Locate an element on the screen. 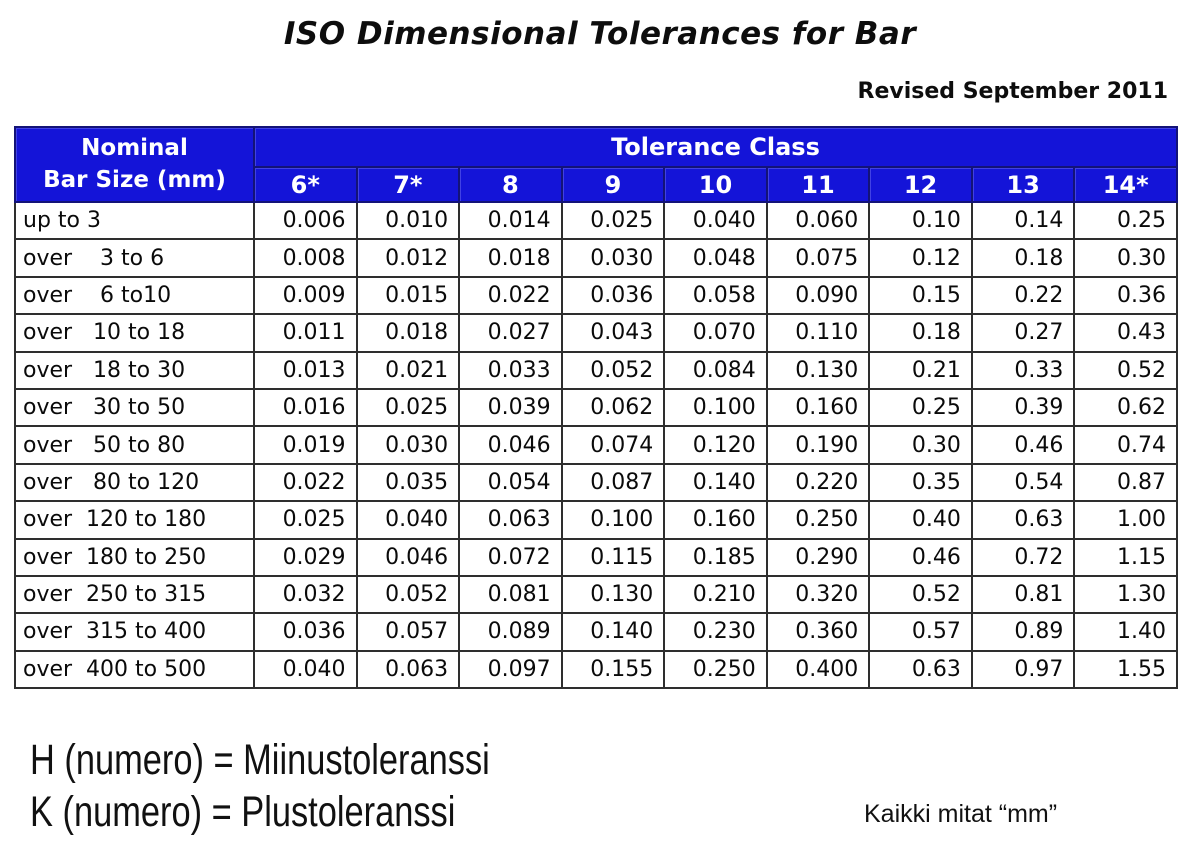 Image resolution: width=1200 pixels, height=852 pixels. tolerance-value-cell: 0.058 is located at coordinates (715, 295).